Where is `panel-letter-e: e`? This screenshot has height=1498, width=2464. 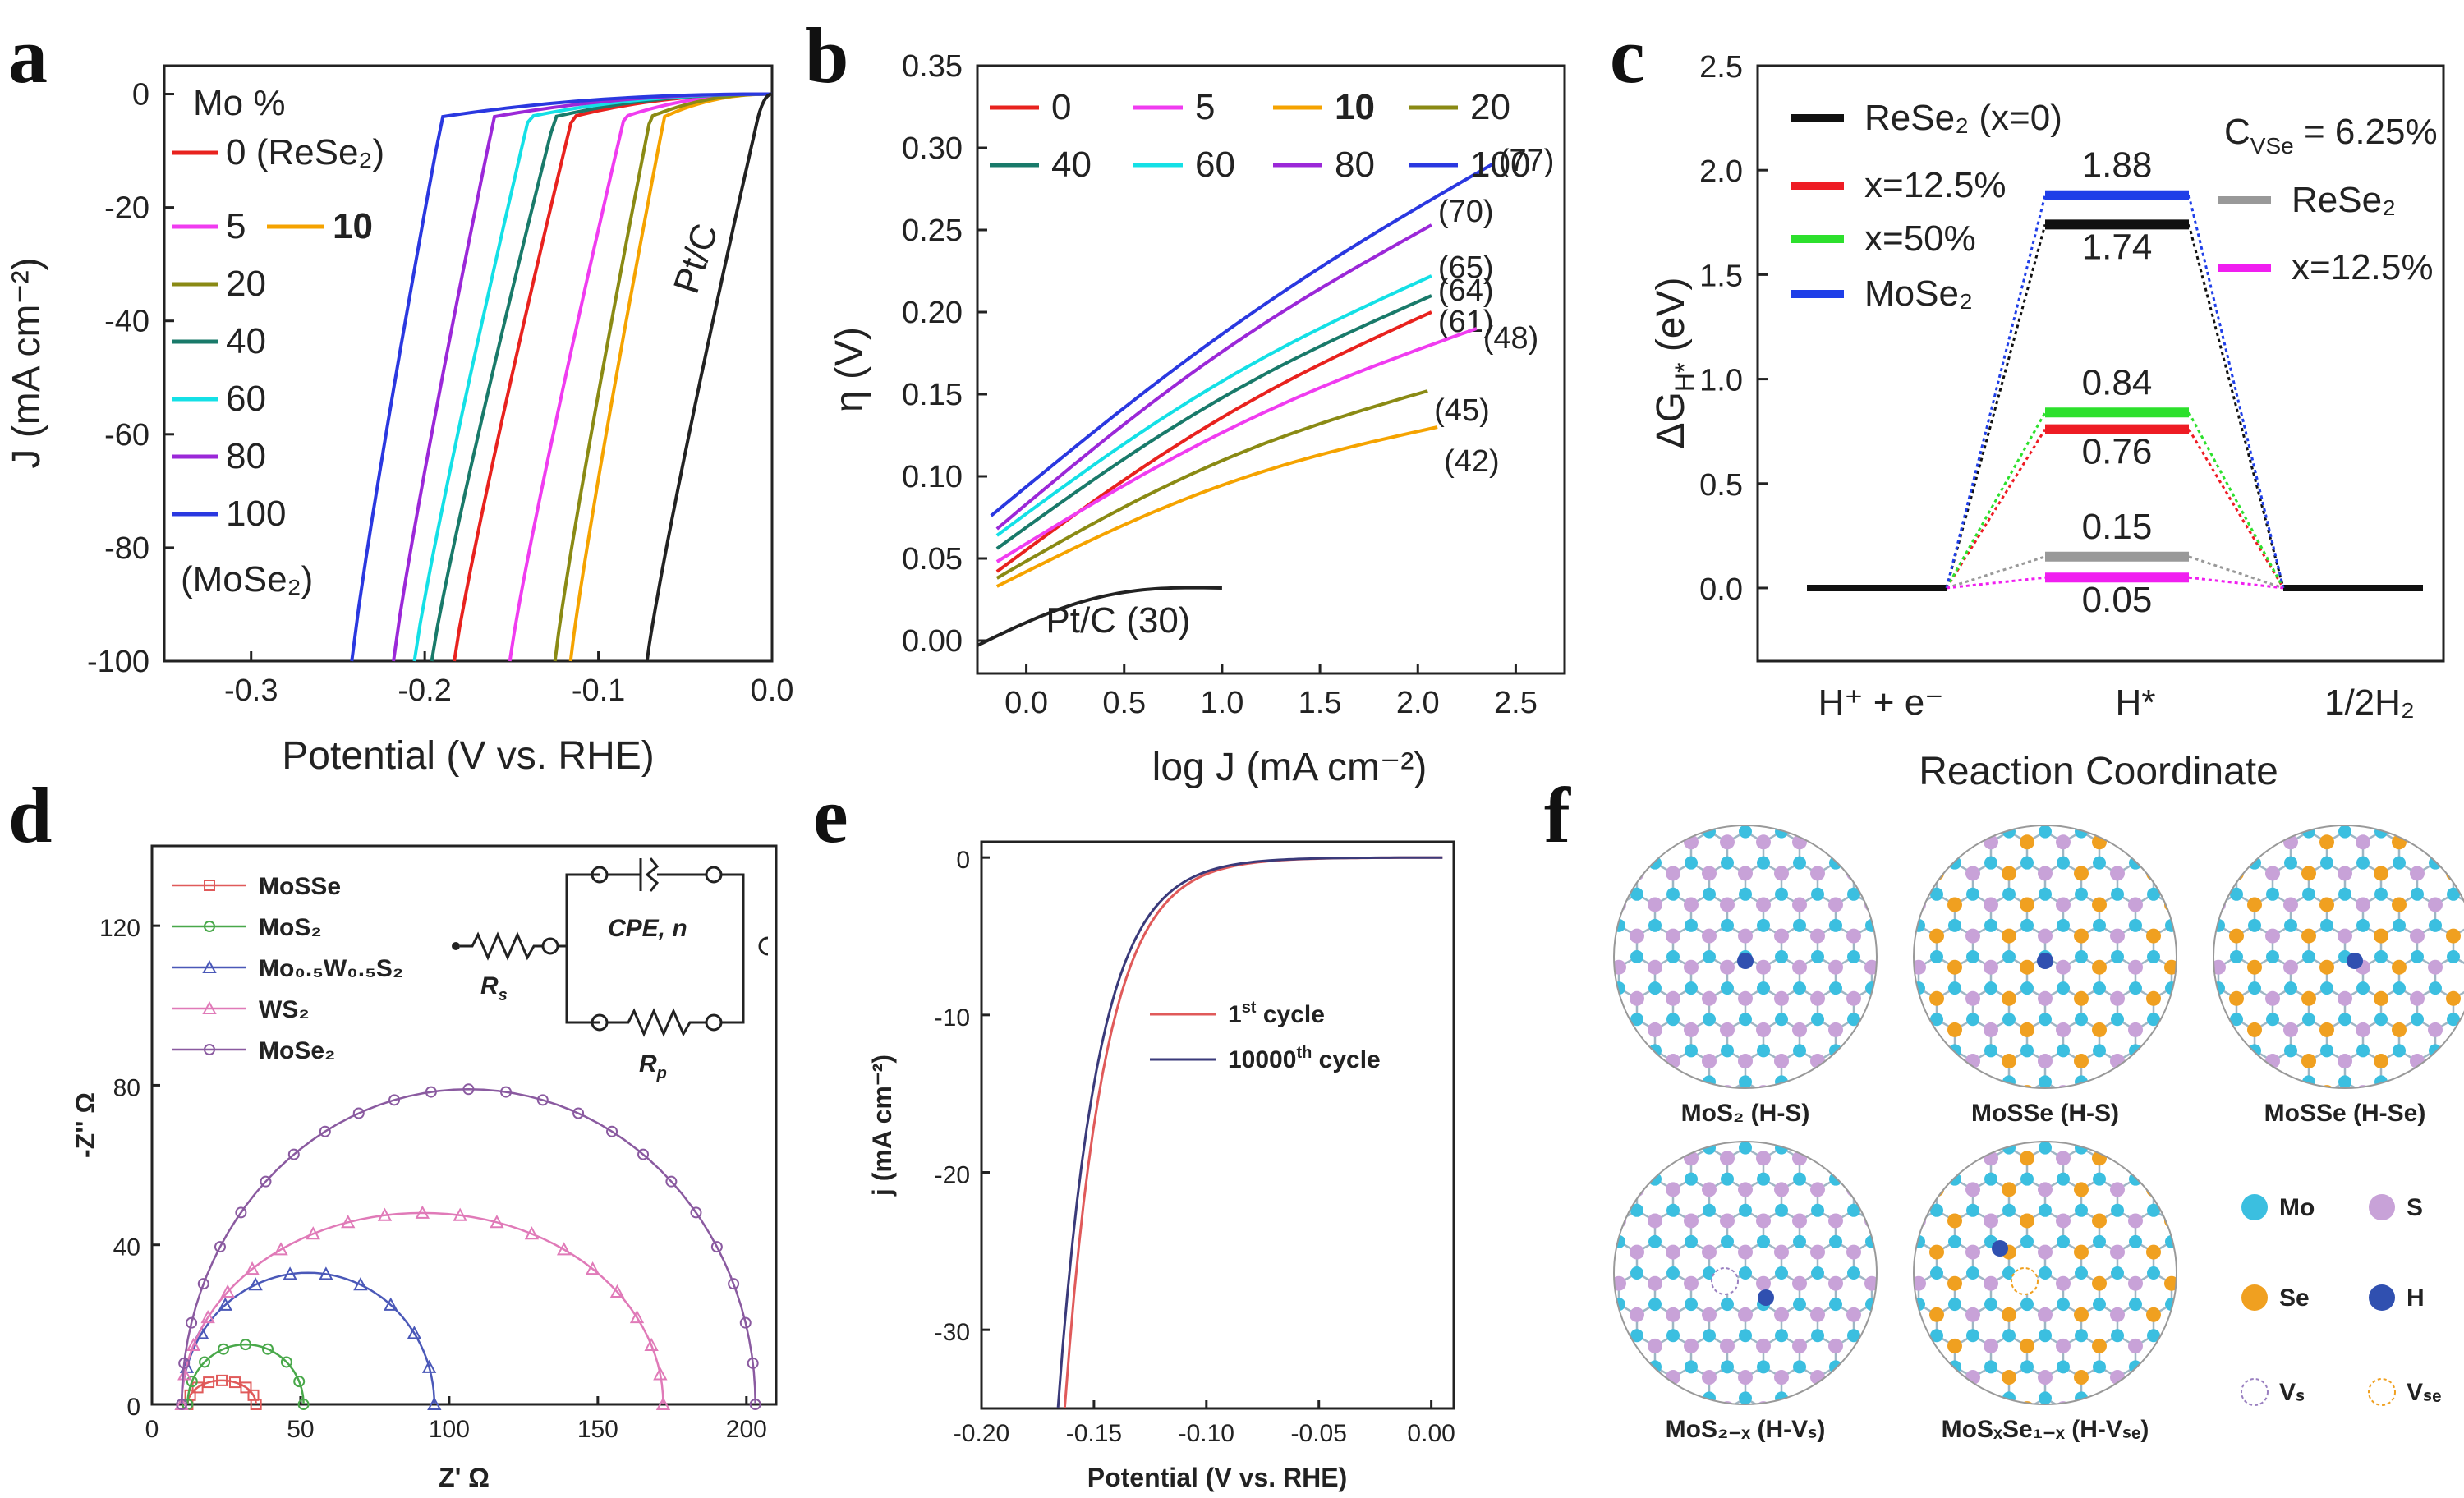
panel-letter-e: e is located at coordinates (830, 815).